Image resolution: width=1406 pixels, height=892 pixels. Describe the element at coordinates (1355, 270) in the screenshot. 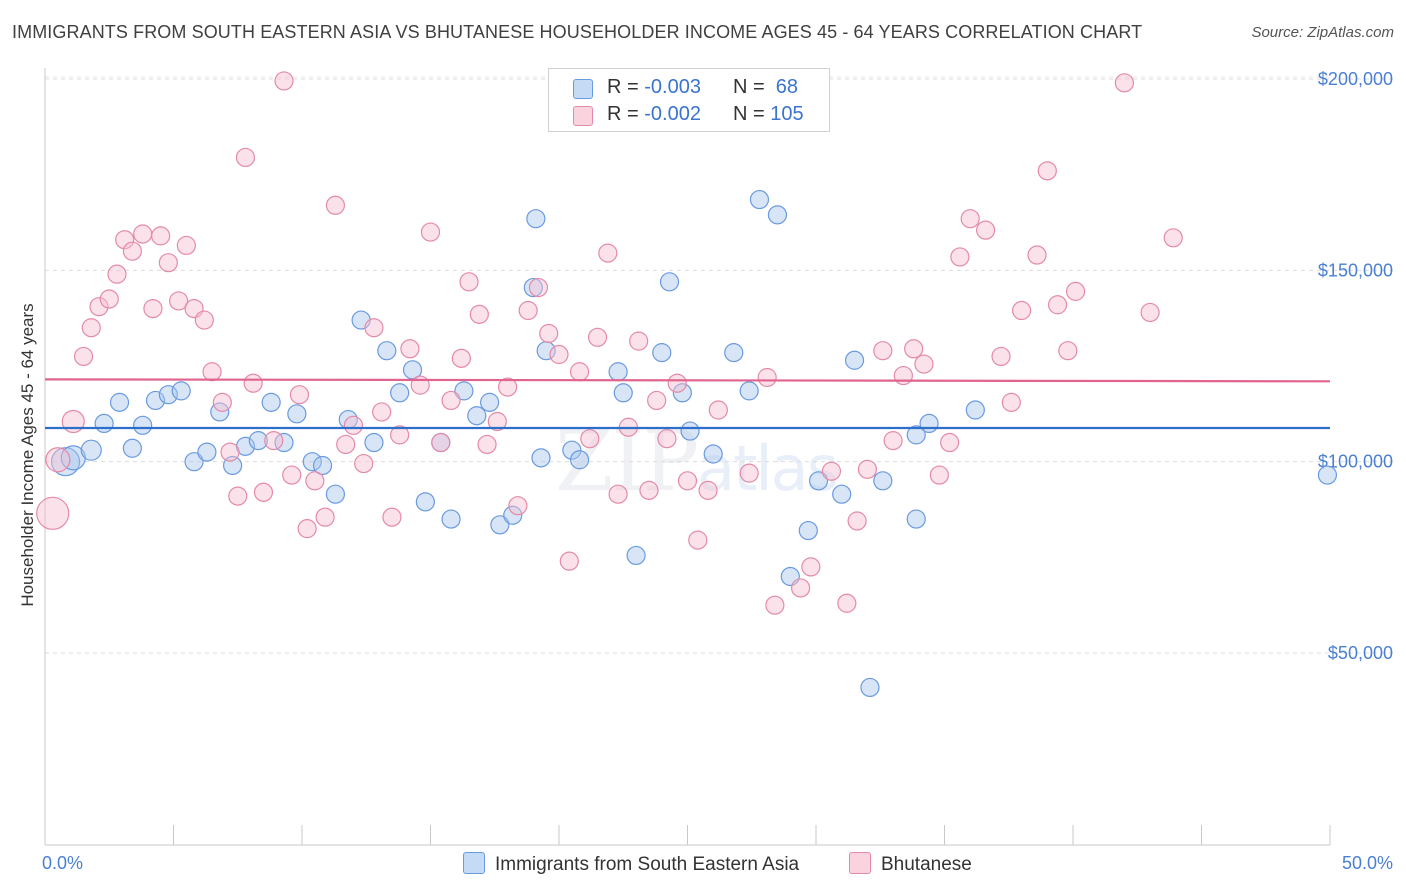

I see `y-tick-label-2: $150,000` at that location.